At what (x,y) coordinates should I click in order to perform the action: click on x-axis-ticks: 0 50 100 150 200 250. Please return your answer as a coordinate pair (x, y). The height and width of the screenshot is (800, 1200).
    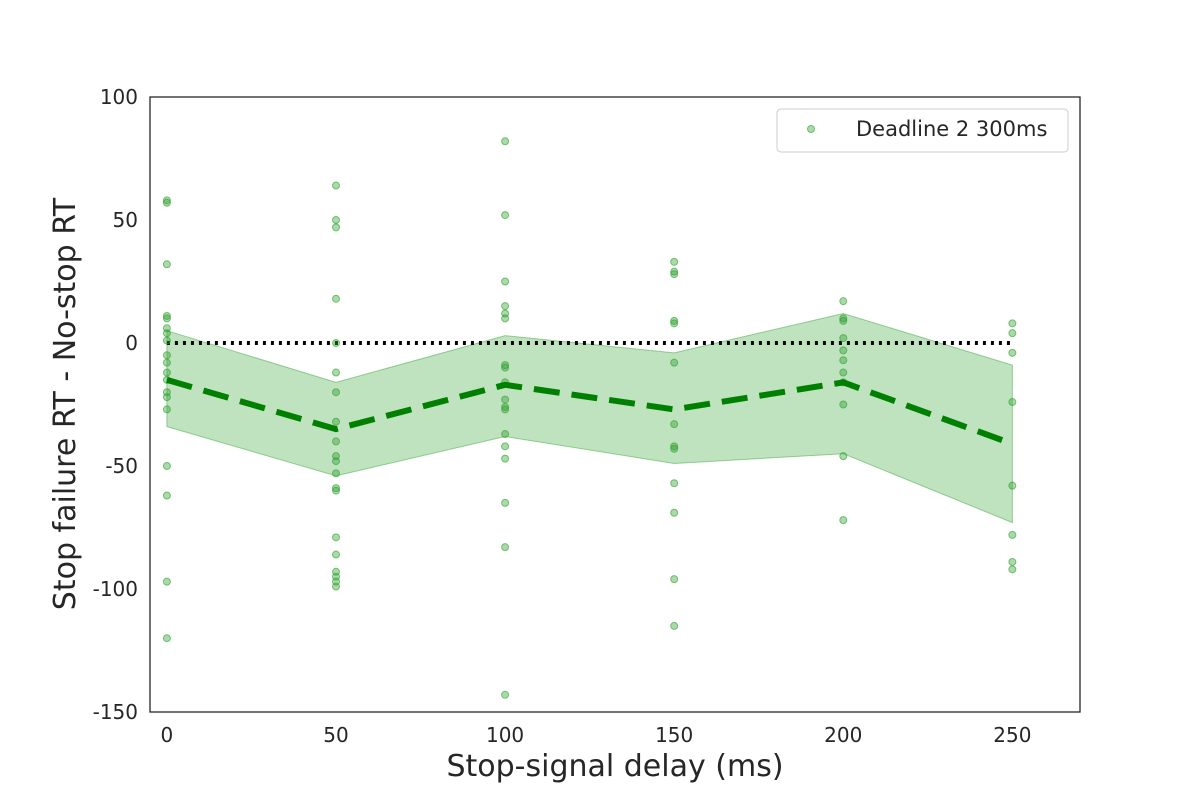
    Looking at the image, I should click on (596, 735).